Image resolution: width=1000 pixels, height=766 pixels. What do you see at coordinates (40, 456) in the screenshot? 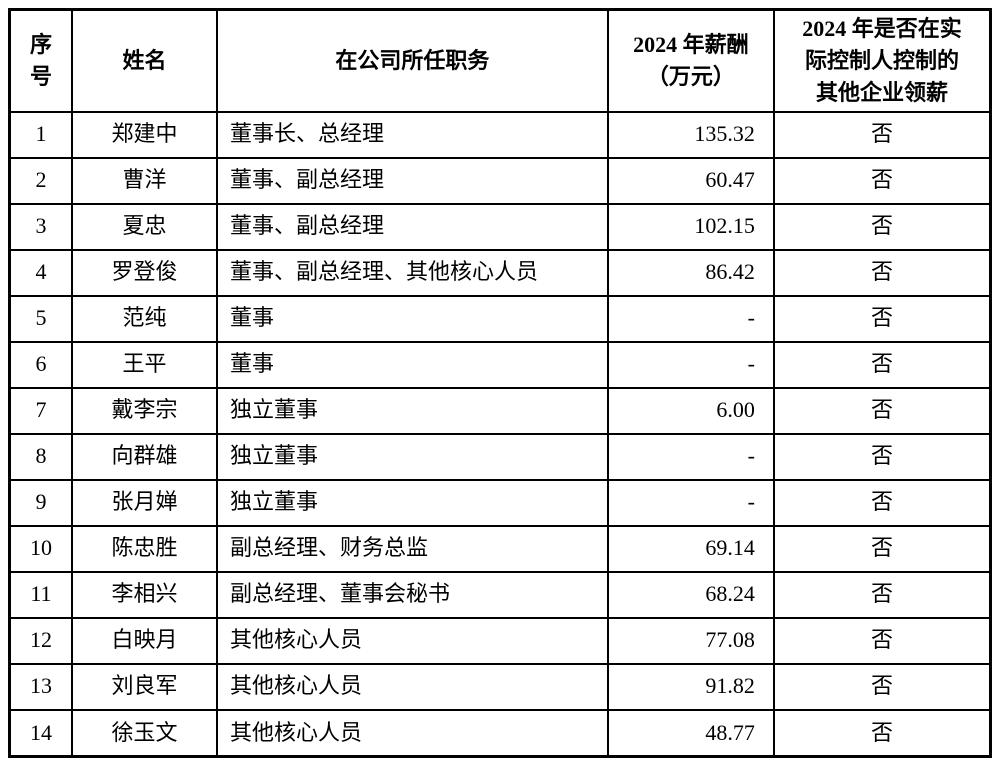
I see `cell-seq: 8` at bounding box center [40, 456].